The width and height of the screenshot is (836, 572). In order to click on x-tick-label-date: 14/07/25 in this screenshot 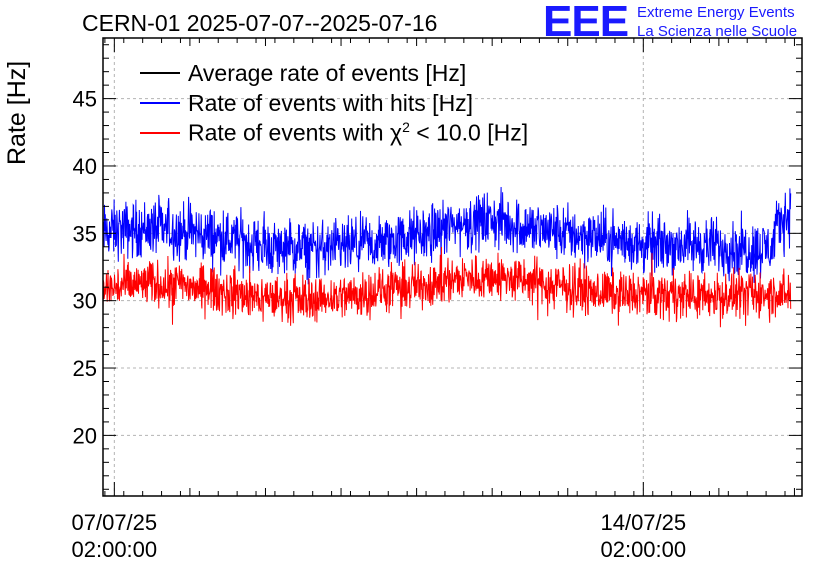, I will do `click(643, 522)`.